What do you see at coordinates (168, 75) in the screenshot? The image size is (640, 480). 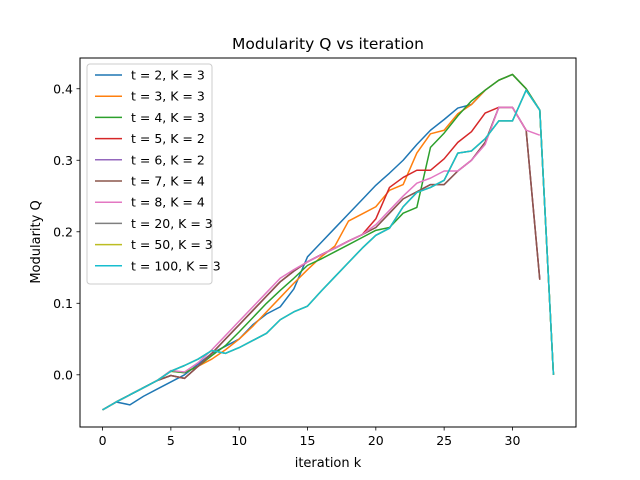 I see `legend-label-0: t = 2, K = 3` at bounding box center [168, 75].